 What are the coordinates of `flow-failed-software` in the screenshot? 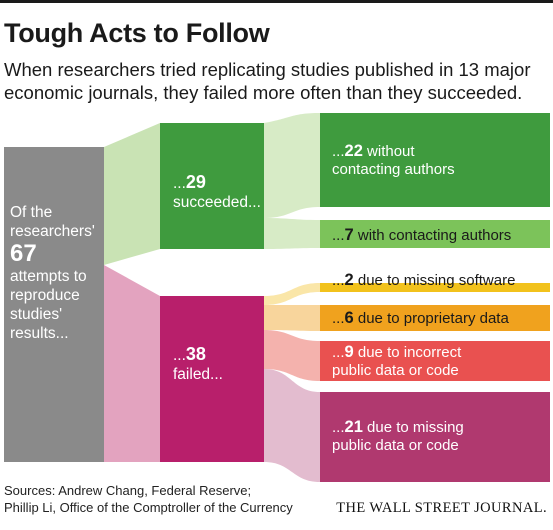 It's located at (292, 294).